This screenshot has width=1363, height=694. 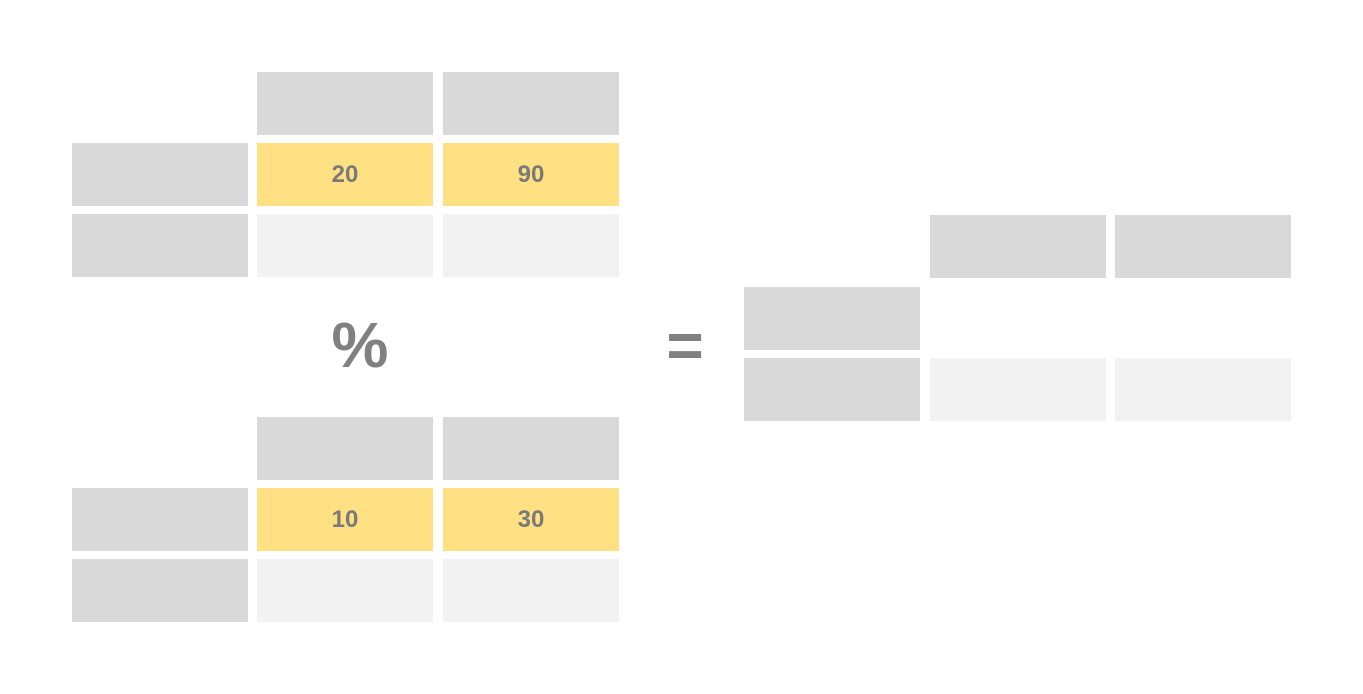 What do you see at coordinates (345, 590) in the screenshot?
I see `dataframe-b-cell-r2-c1` at bounding box center [345, 590].